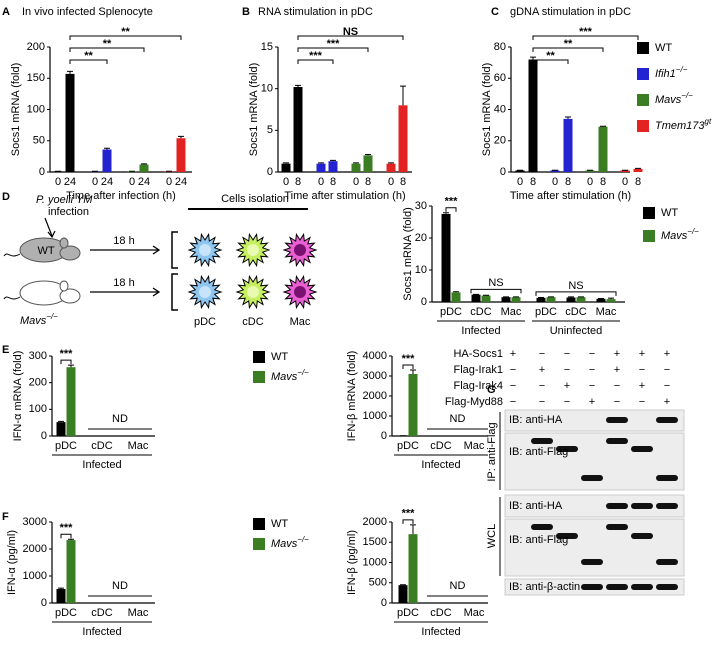 The width and height of the screenshot is (723, 660). I want to click on panel-label: F, so click(5, 517).